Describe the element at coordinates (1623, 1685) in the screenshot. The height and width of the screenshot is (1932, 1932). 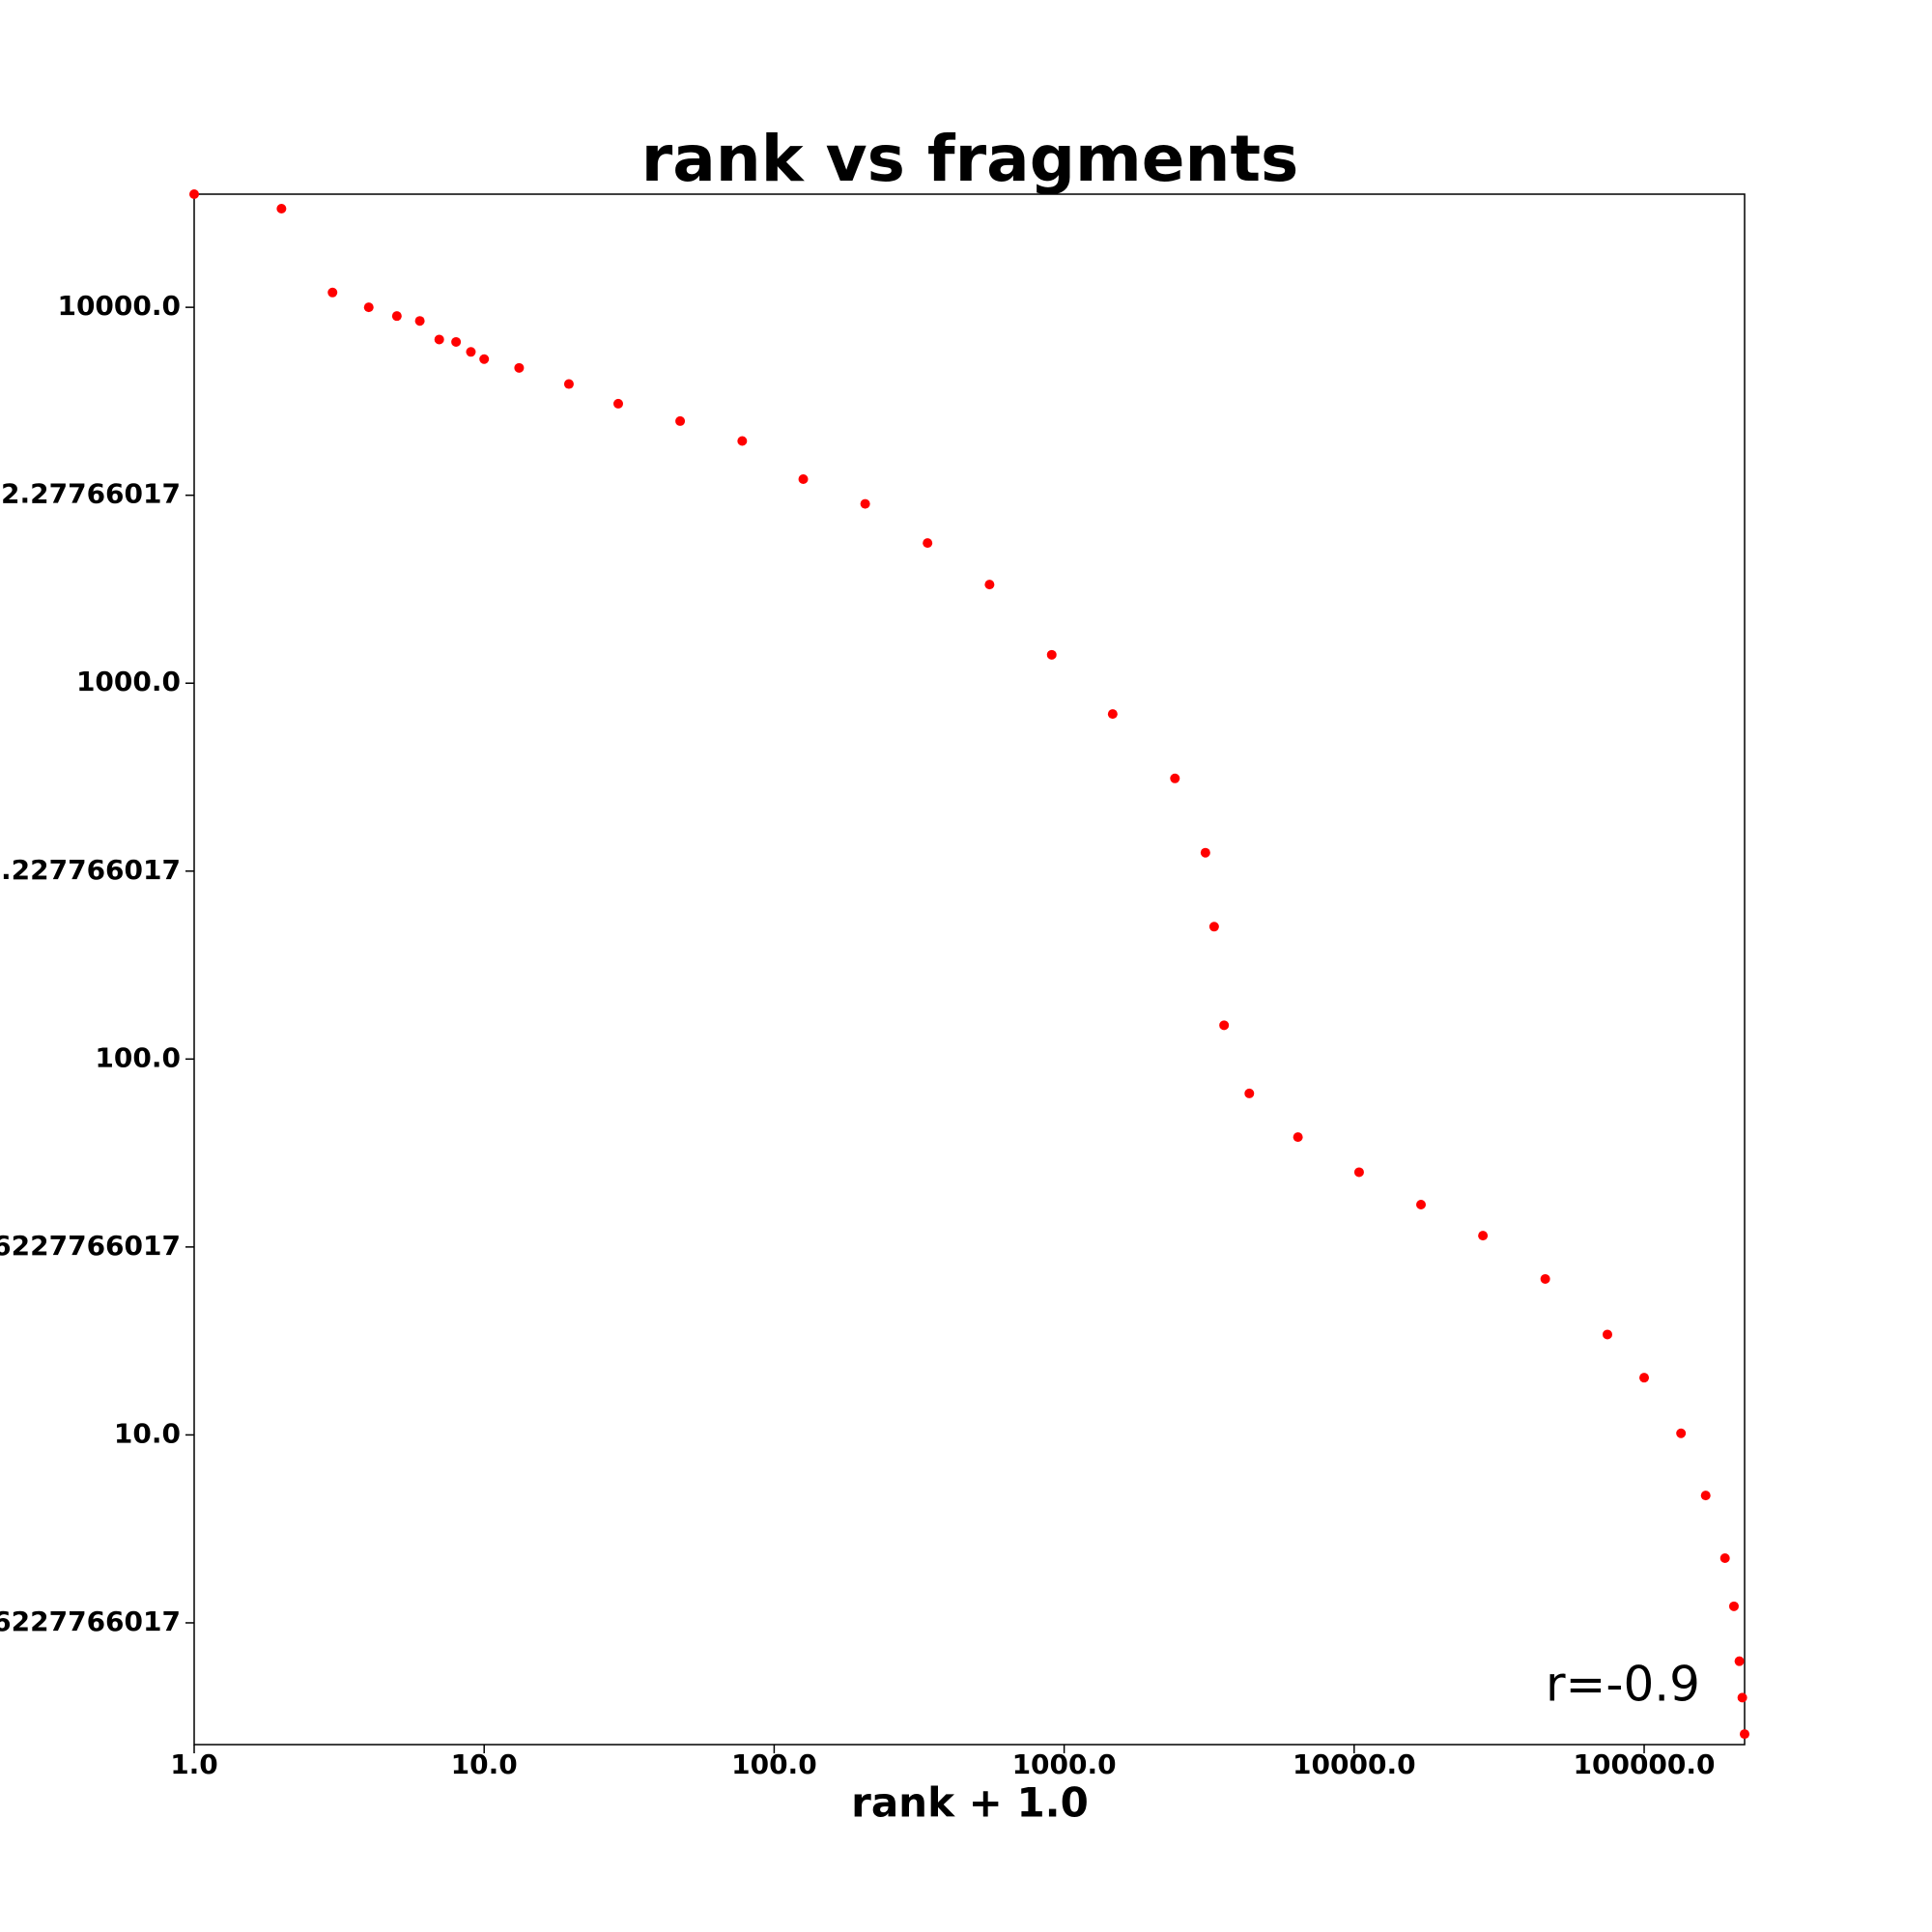
I see `annotation: r=-0.9` at that location.